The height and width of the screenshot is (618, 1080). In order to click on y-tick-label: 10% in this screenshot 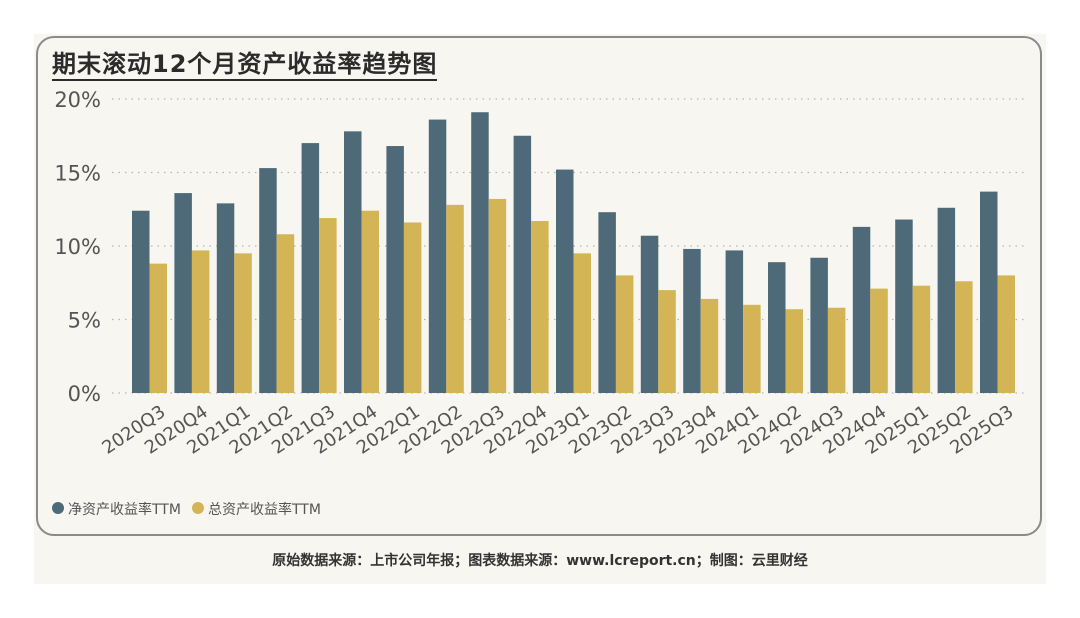, I will do `click(77, 247)`.